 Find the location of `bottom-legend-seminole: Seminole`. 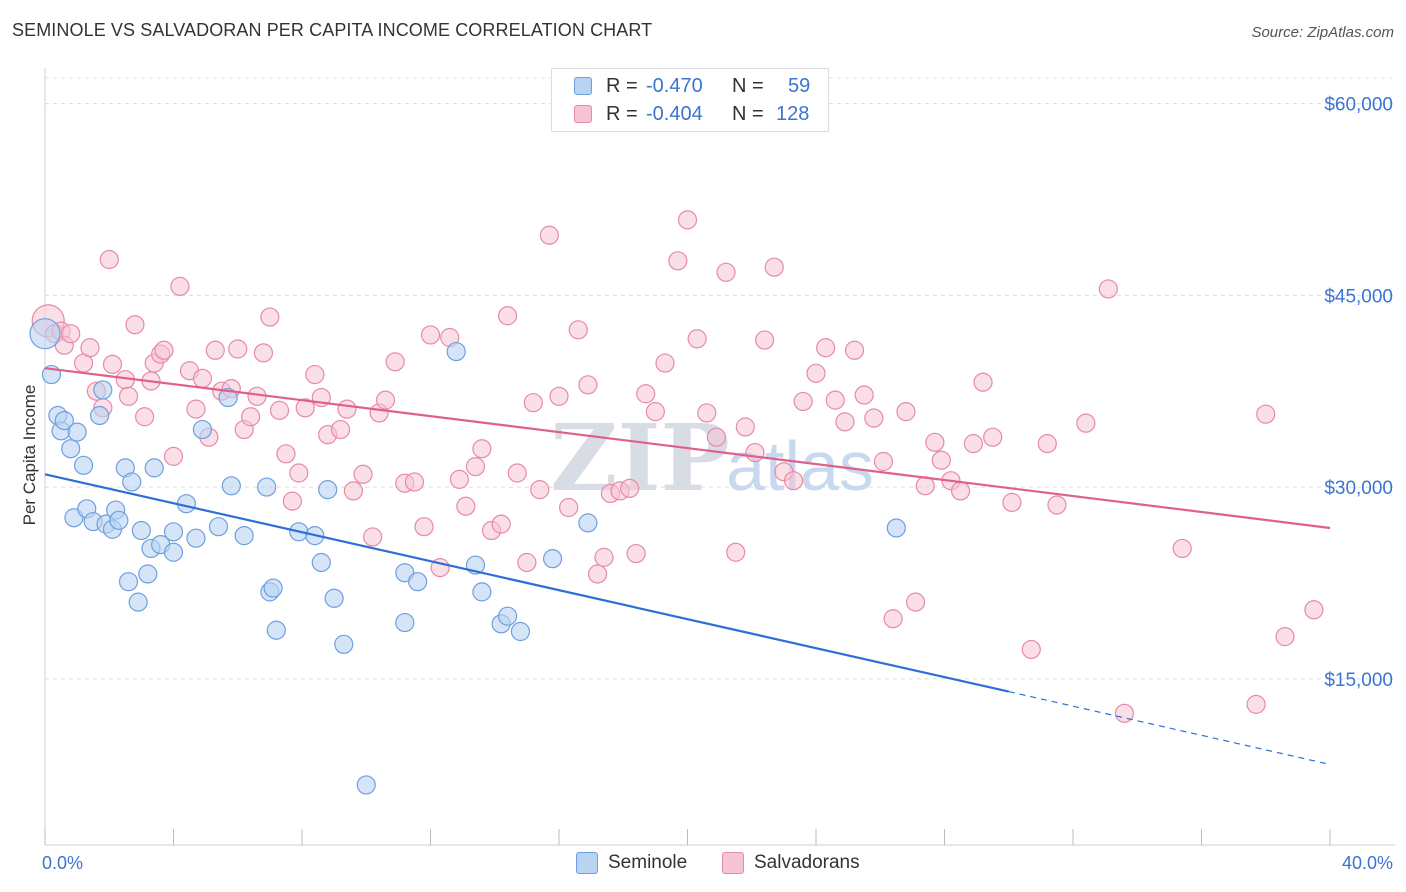

bottom-legend-seminole: Seminole is located at coordinates (631, 863).